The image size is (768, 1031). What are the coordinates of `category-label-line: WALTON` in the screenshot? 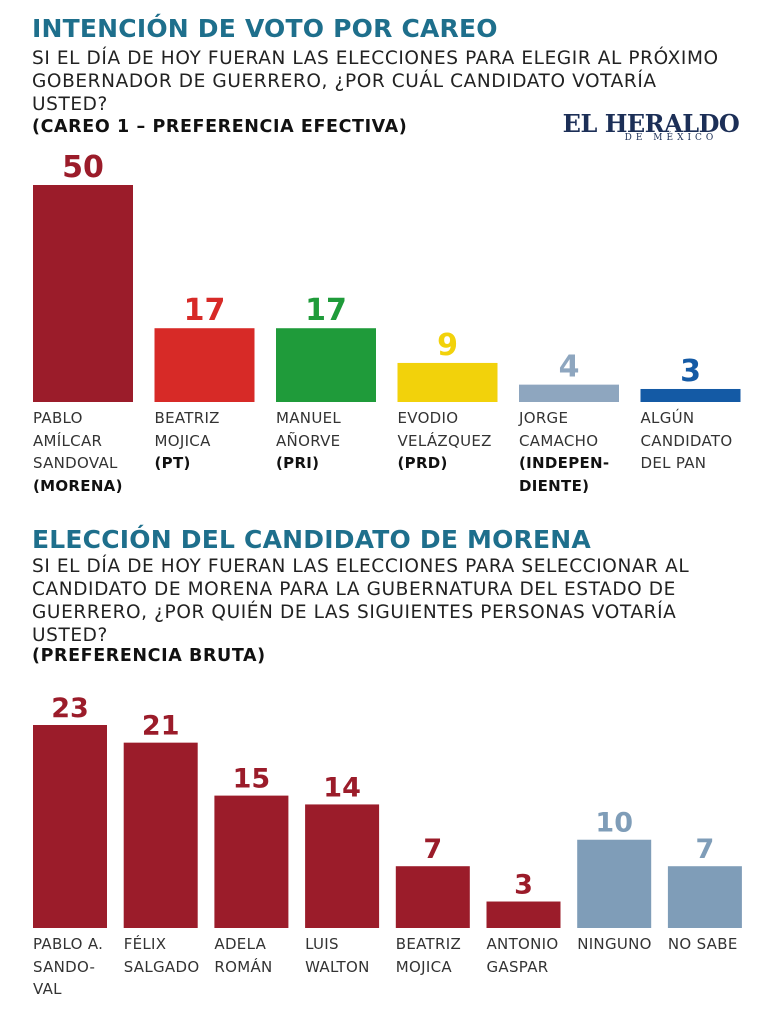 It's located at (337, 966).